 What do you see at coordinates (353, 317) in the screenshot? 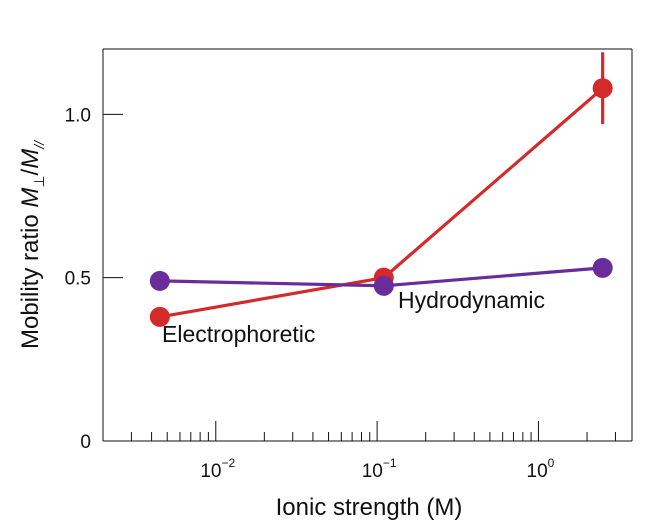
I see `series-labels: Hydrodynamic Electrophoretic` at bounding box center [353, 317].